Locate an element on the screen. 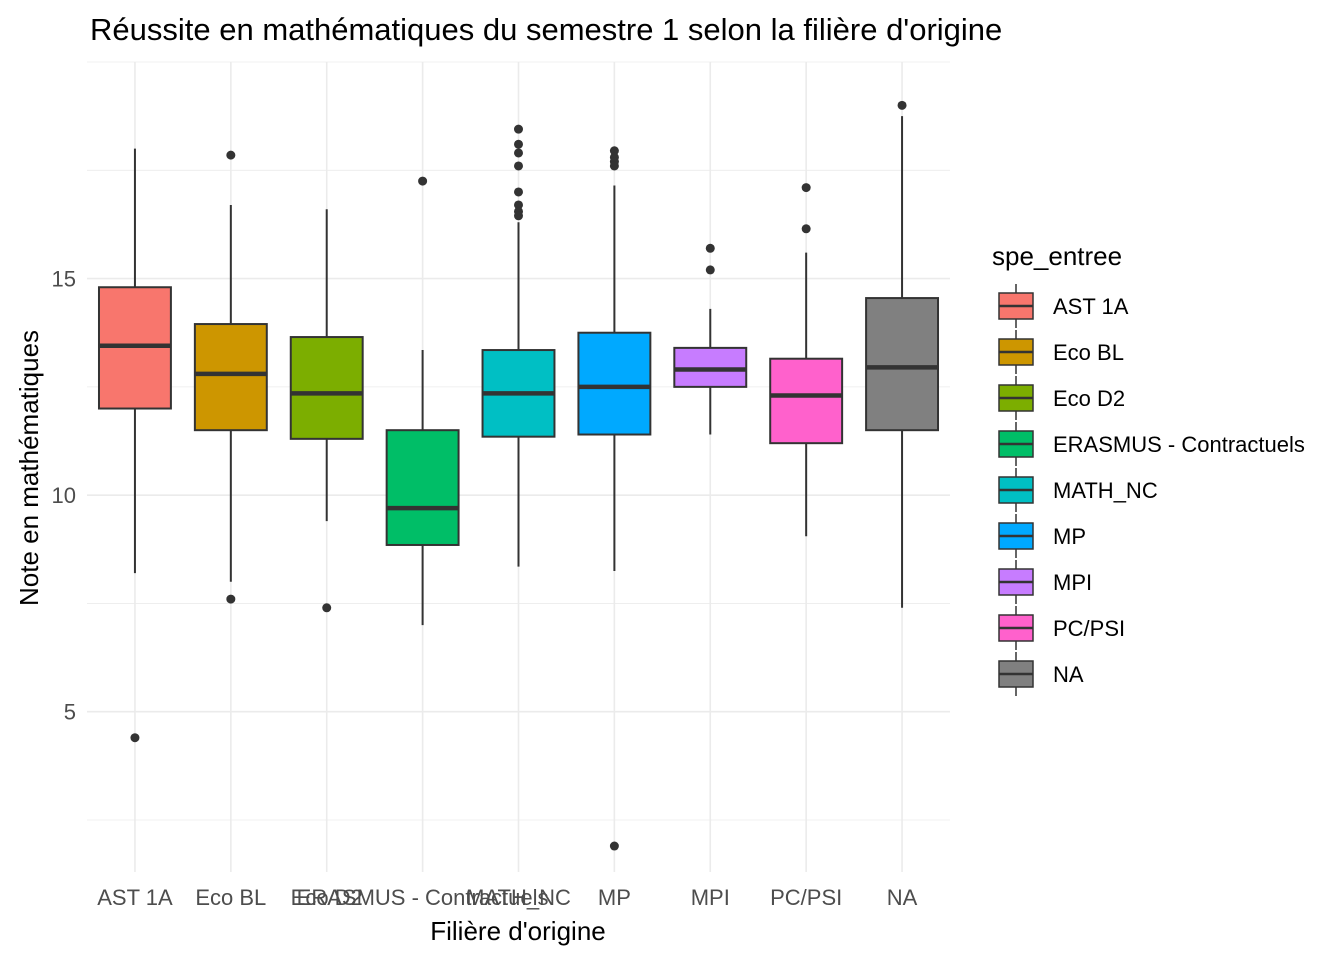 The image size is (1344, 960). x-tick-label: NA is located at coordinates (902, 897).